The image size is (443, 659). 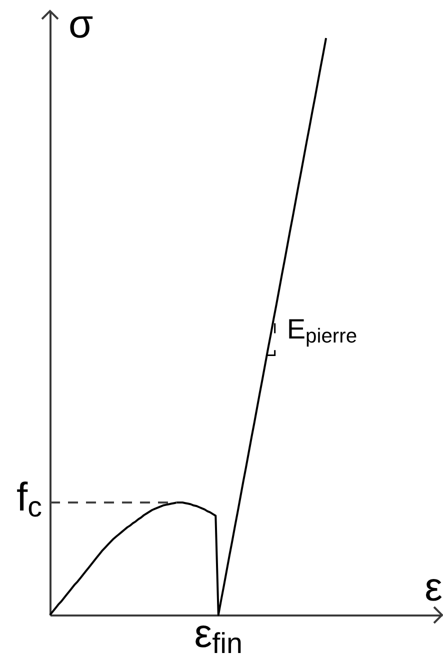 I want to click on annotation: ε$_{fin}$, so click(x=218, y=635).